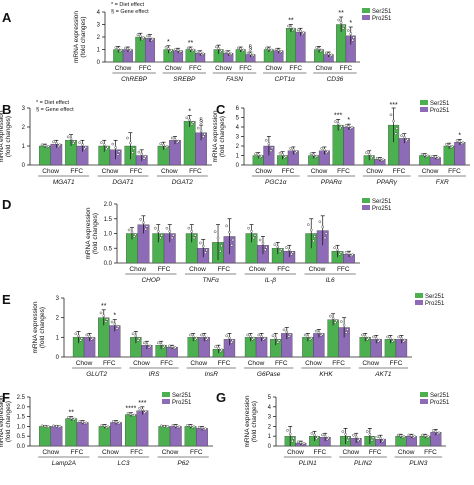 The height and width of the screenshot is (485, 474). What do you see at coordinates (250, 48) in the screenshot?
I see `panel-a-significance-mark: §` at bounding box center [250, 48].